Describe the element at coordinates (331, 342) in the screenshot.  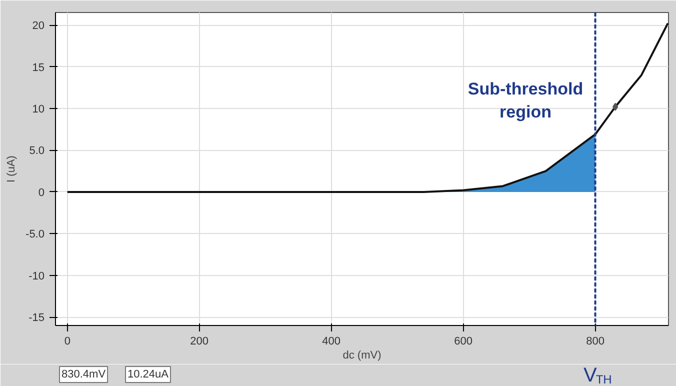
I see `x-tick-label: 400` at that location.